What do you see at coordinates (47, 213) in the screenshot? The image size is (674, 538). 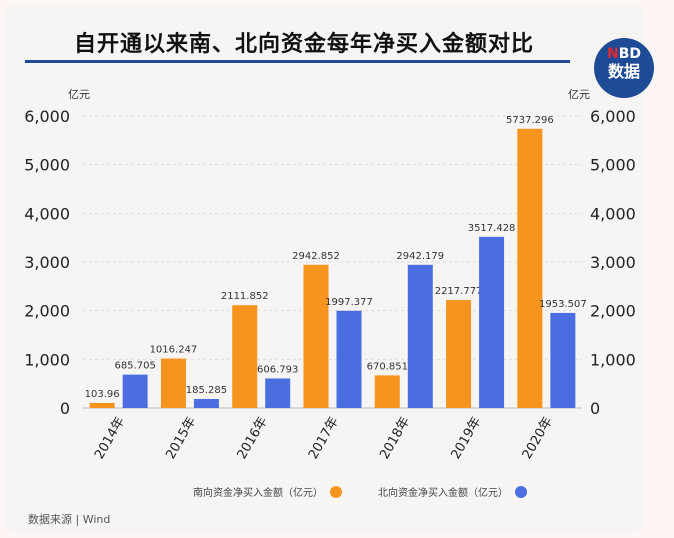 I see `y-tick-left: 4,000` at bounding box center [47, 213].